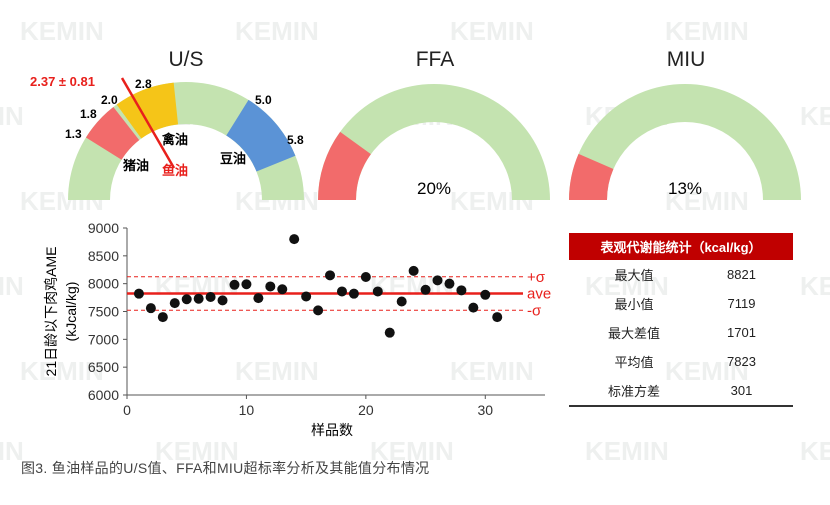 The height and width of the screenshot is (505, 830). Describe the element at coordinates (685, 188) in the screenshot. I see `miu-gauge-value: 13%` at that location.